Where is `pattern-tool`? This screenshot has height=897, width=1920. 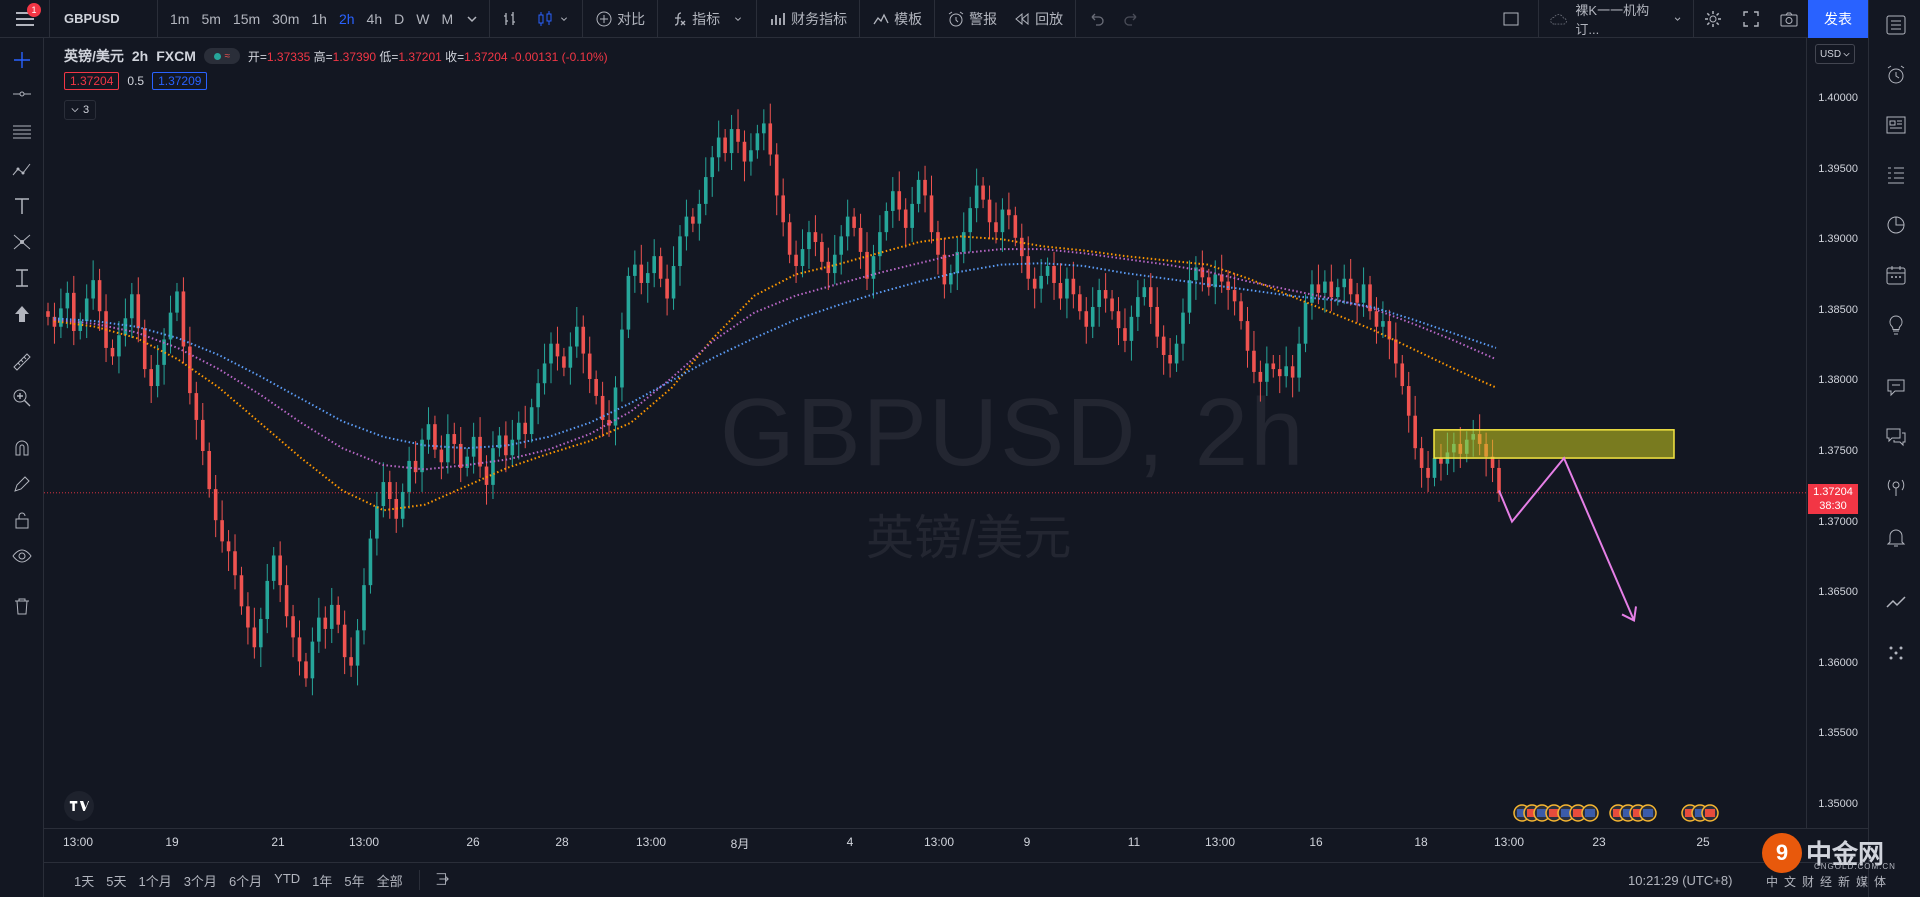
pattern-tool is located at coordinates (22, 170).